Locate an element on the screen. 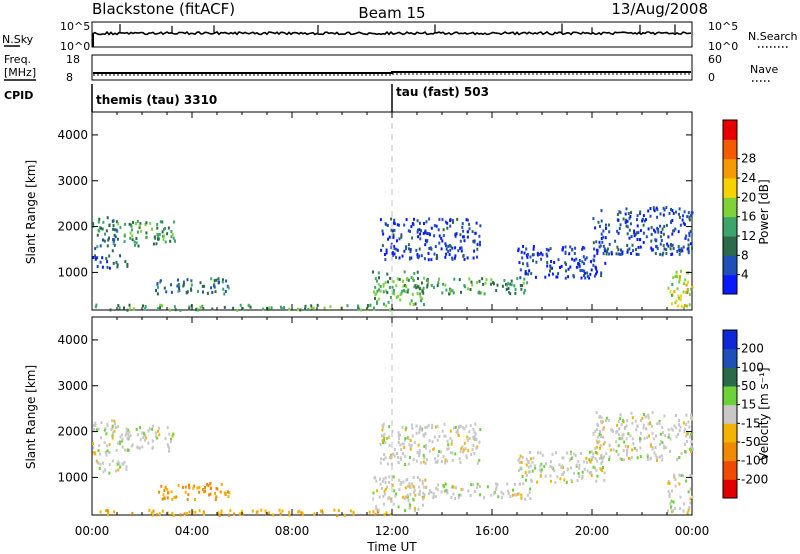 This screenshot has width=800, height=554. nave-label: Nave is located at coordinates (764, 69).